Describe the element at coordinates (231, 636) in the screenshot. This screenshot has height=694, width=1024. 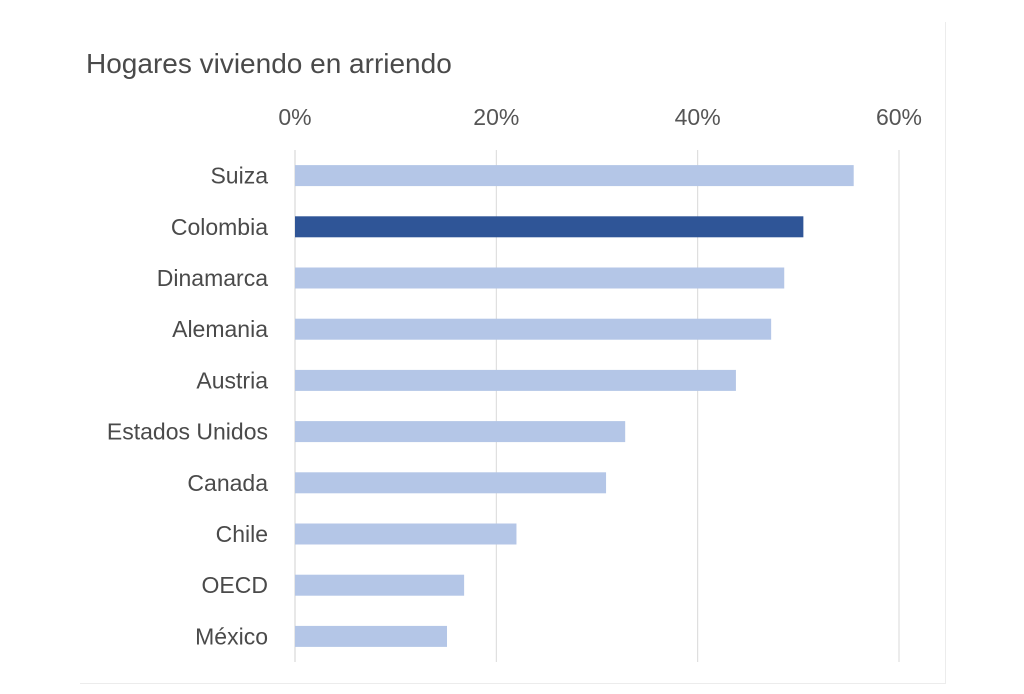
I see `category-label: México` at that location.